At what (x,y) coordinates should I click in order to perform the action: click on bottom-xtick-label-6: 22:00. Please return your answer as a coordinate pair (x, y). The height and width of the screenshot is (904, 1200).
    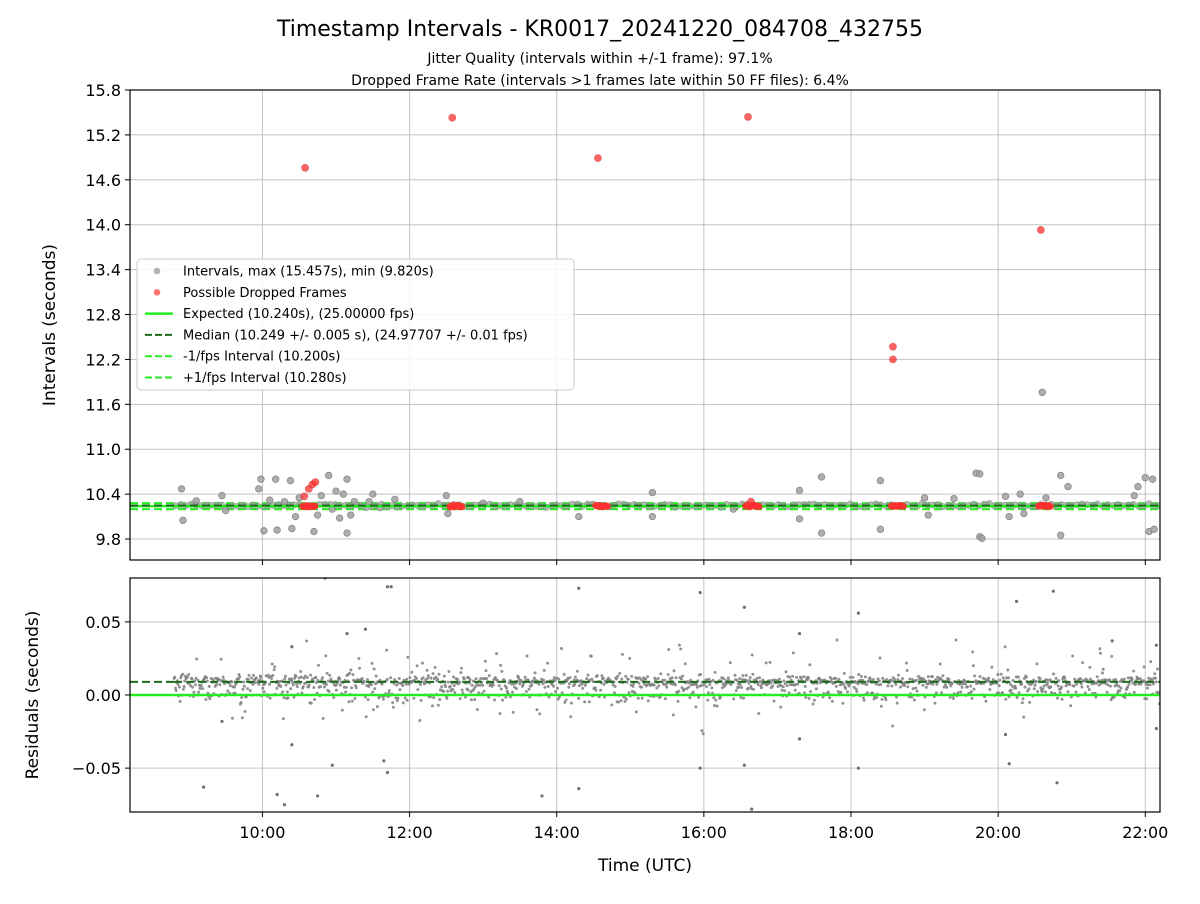
    Looking at the image, I should click on (1145, 832).